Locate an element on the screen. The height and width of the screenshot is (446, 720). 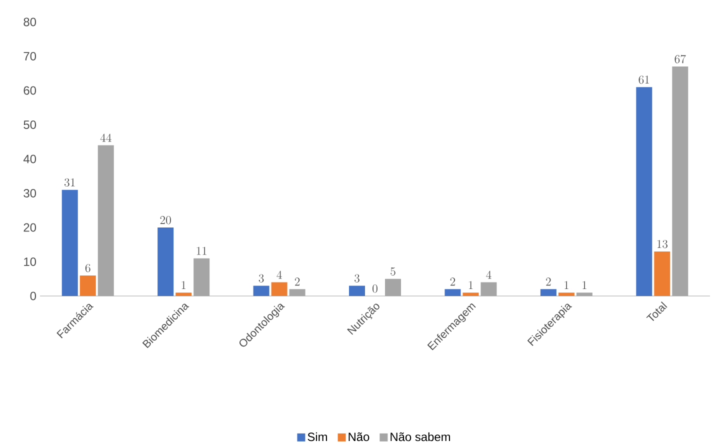
y-tick-label: 60 is located at coordinates (30, 90).